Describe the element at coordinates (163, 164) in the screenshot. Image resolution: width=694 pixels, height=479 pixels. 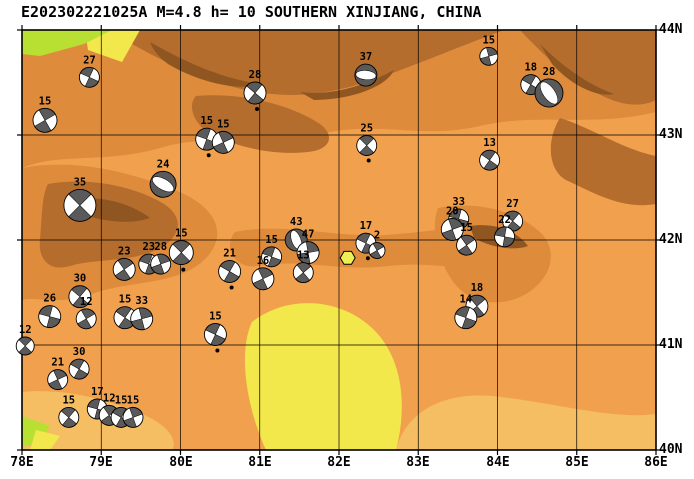
I see `event-depth-label: 24` at that location.